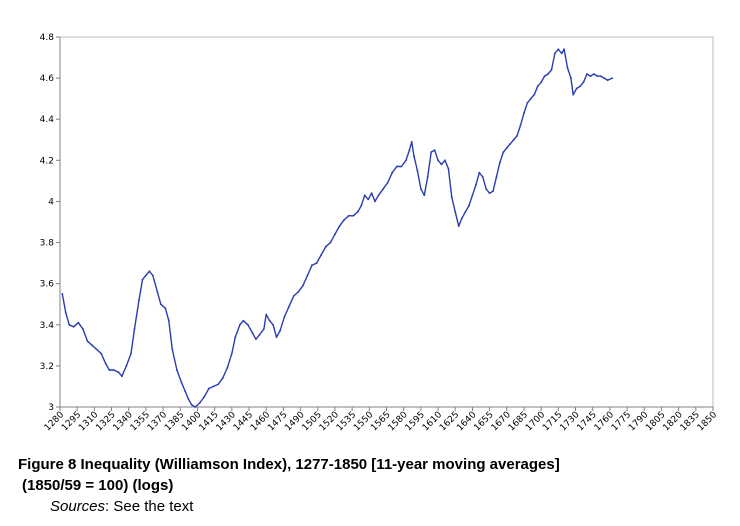 The height and width of the screenshot is (526, 740). What do you see at coordinates (47, 326) in the screenshot?
I see `y-tick-label: 3.4` at bounding box center [47, 326].